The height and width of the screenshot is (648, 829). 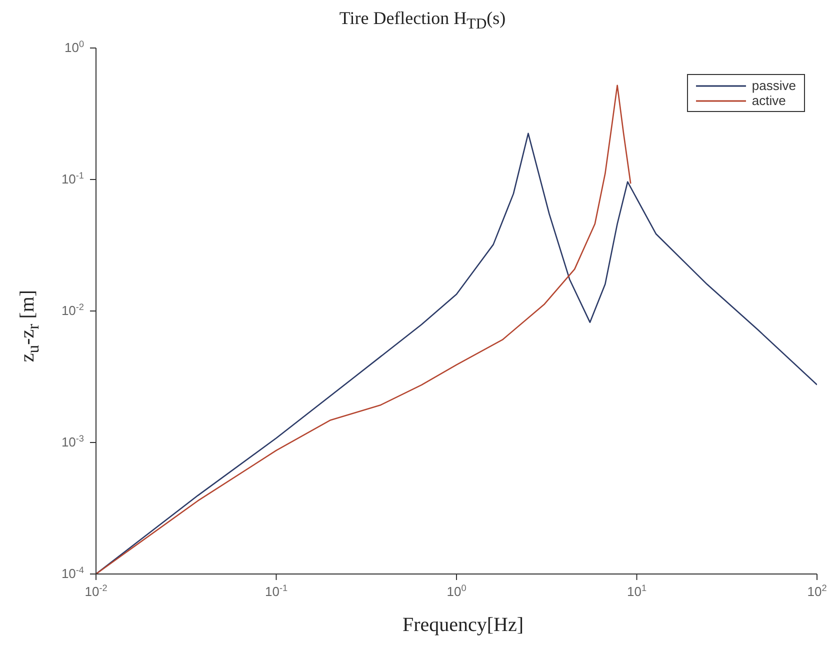 I want to click on x-axis-title: Frequency[Hz], so click(x=463, y=625).